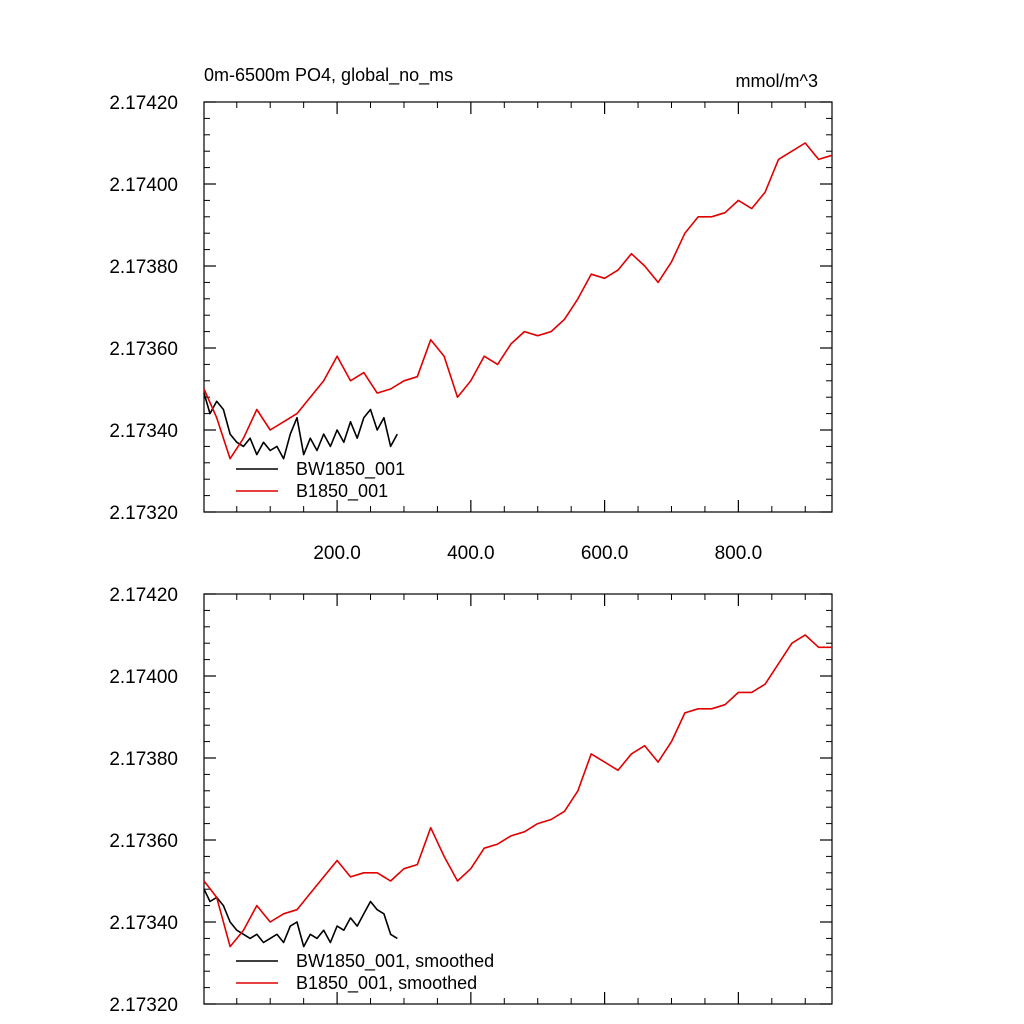  I want to click on x-tick-label: 600.0, so click(605, 553).